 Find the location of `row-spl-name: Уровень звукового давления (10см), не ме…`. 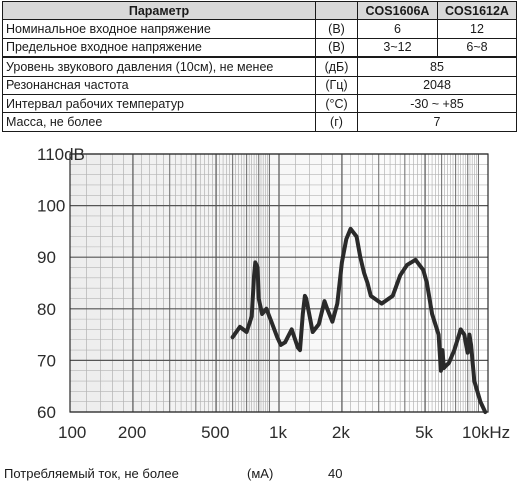

row-spl-name: Уровень звукового давления (10см), не ме… is located at coordinates (159, 66).